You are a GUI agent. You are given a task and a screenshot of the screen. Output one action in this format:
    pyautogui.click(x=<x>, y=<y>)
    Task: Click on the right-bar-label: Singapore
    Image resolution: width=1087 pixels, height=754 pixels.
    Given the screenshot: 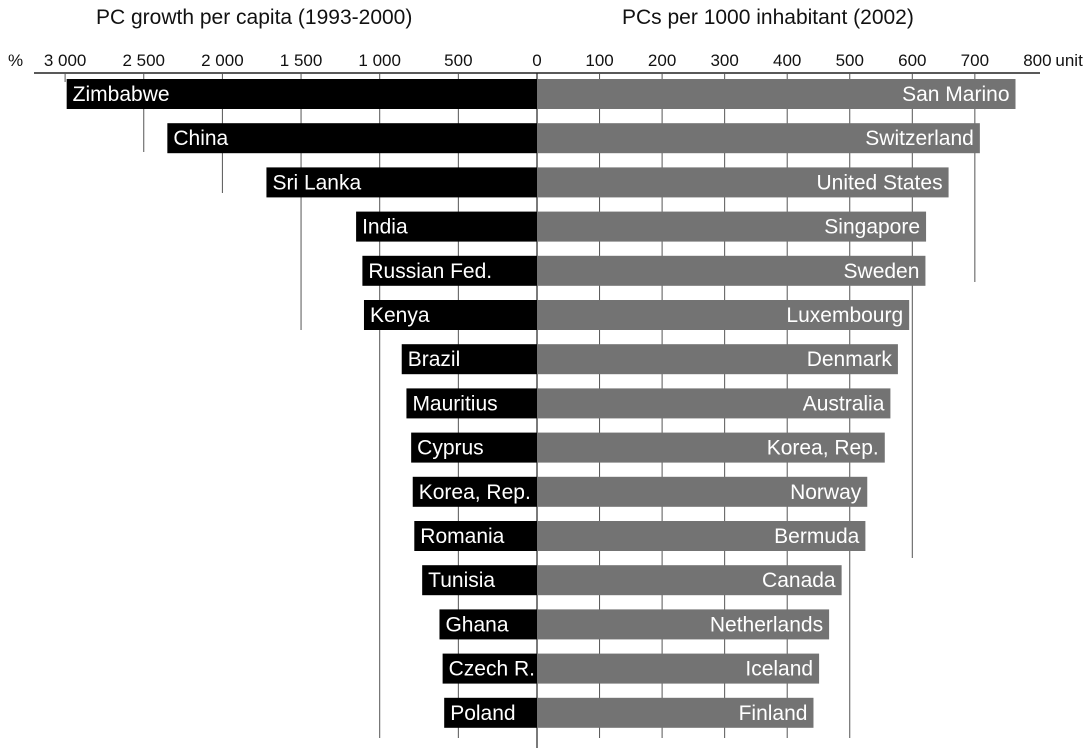 What is the action you would take?
    pyautogui.click(x=872, y=227)
    